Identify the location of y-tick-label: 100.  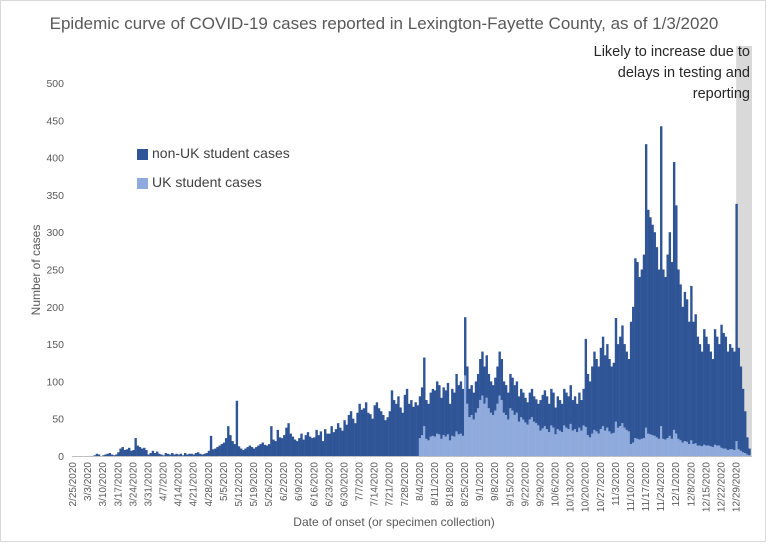
(55, 382).